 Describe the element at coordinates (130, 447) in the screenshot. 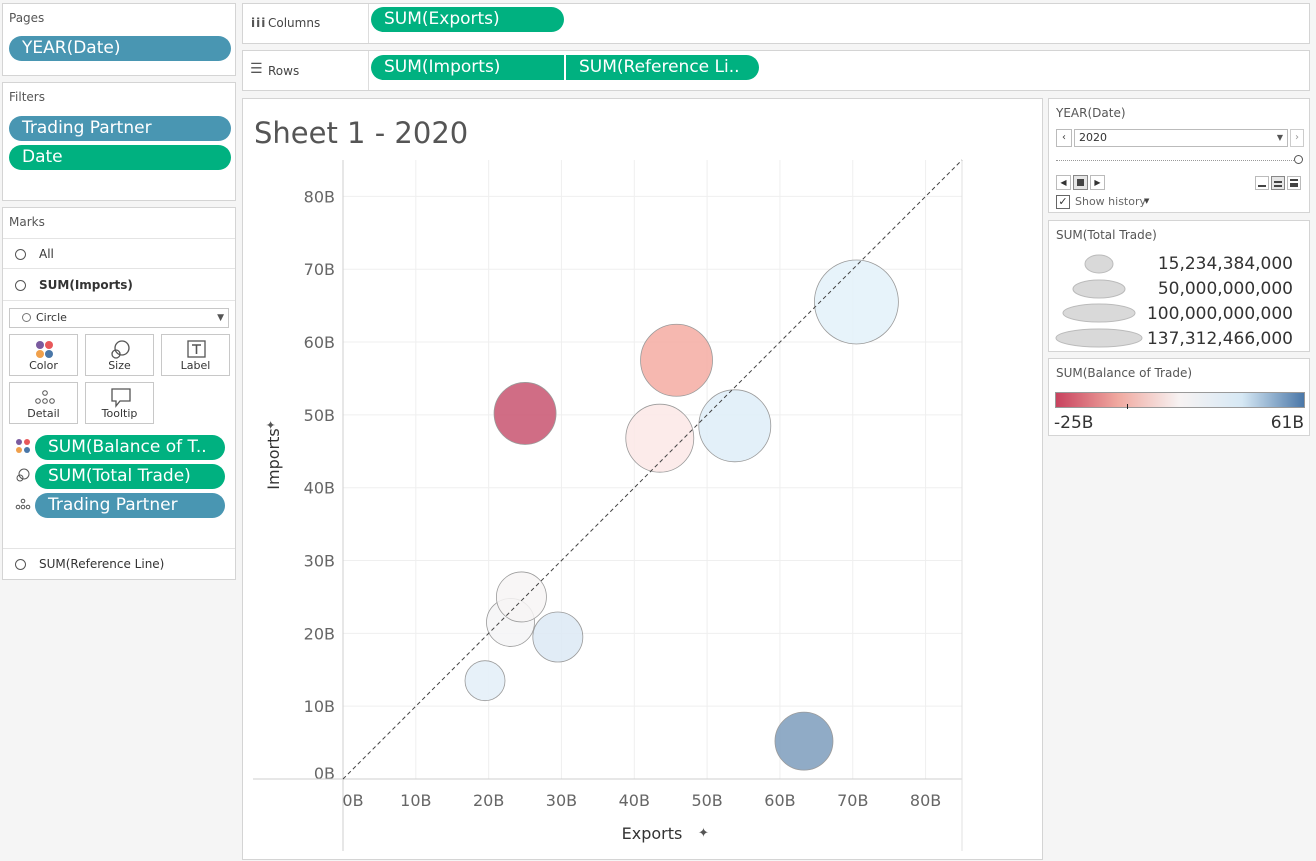

I see `marks-pill-balance-of-trade: SUM(Balance of T..` at that location.